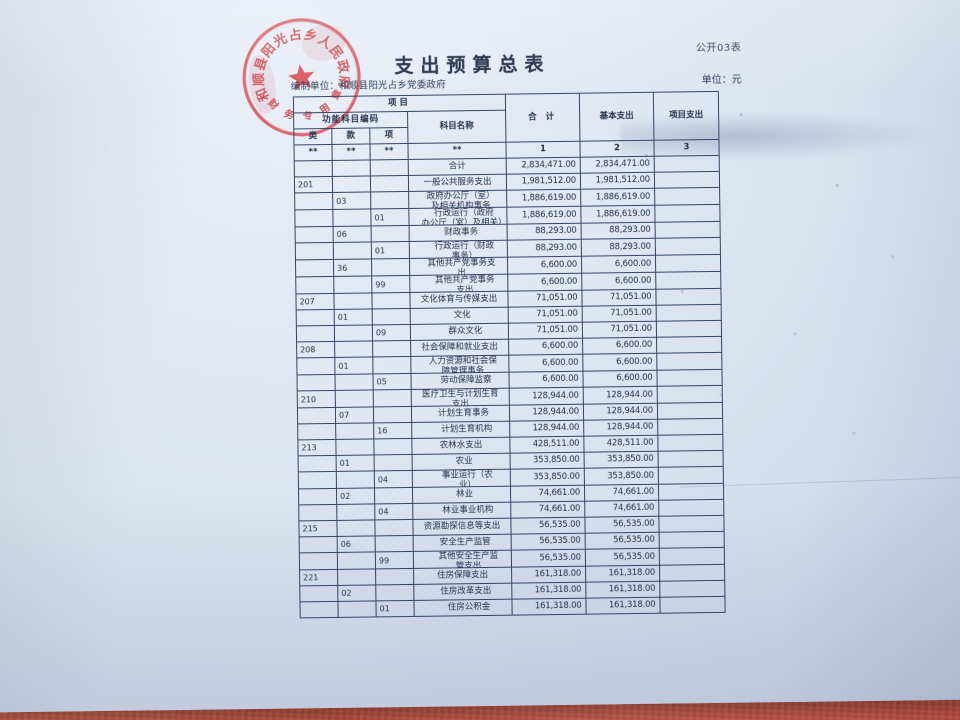  I want to click on seal-ink-blot, so click(262, 84).